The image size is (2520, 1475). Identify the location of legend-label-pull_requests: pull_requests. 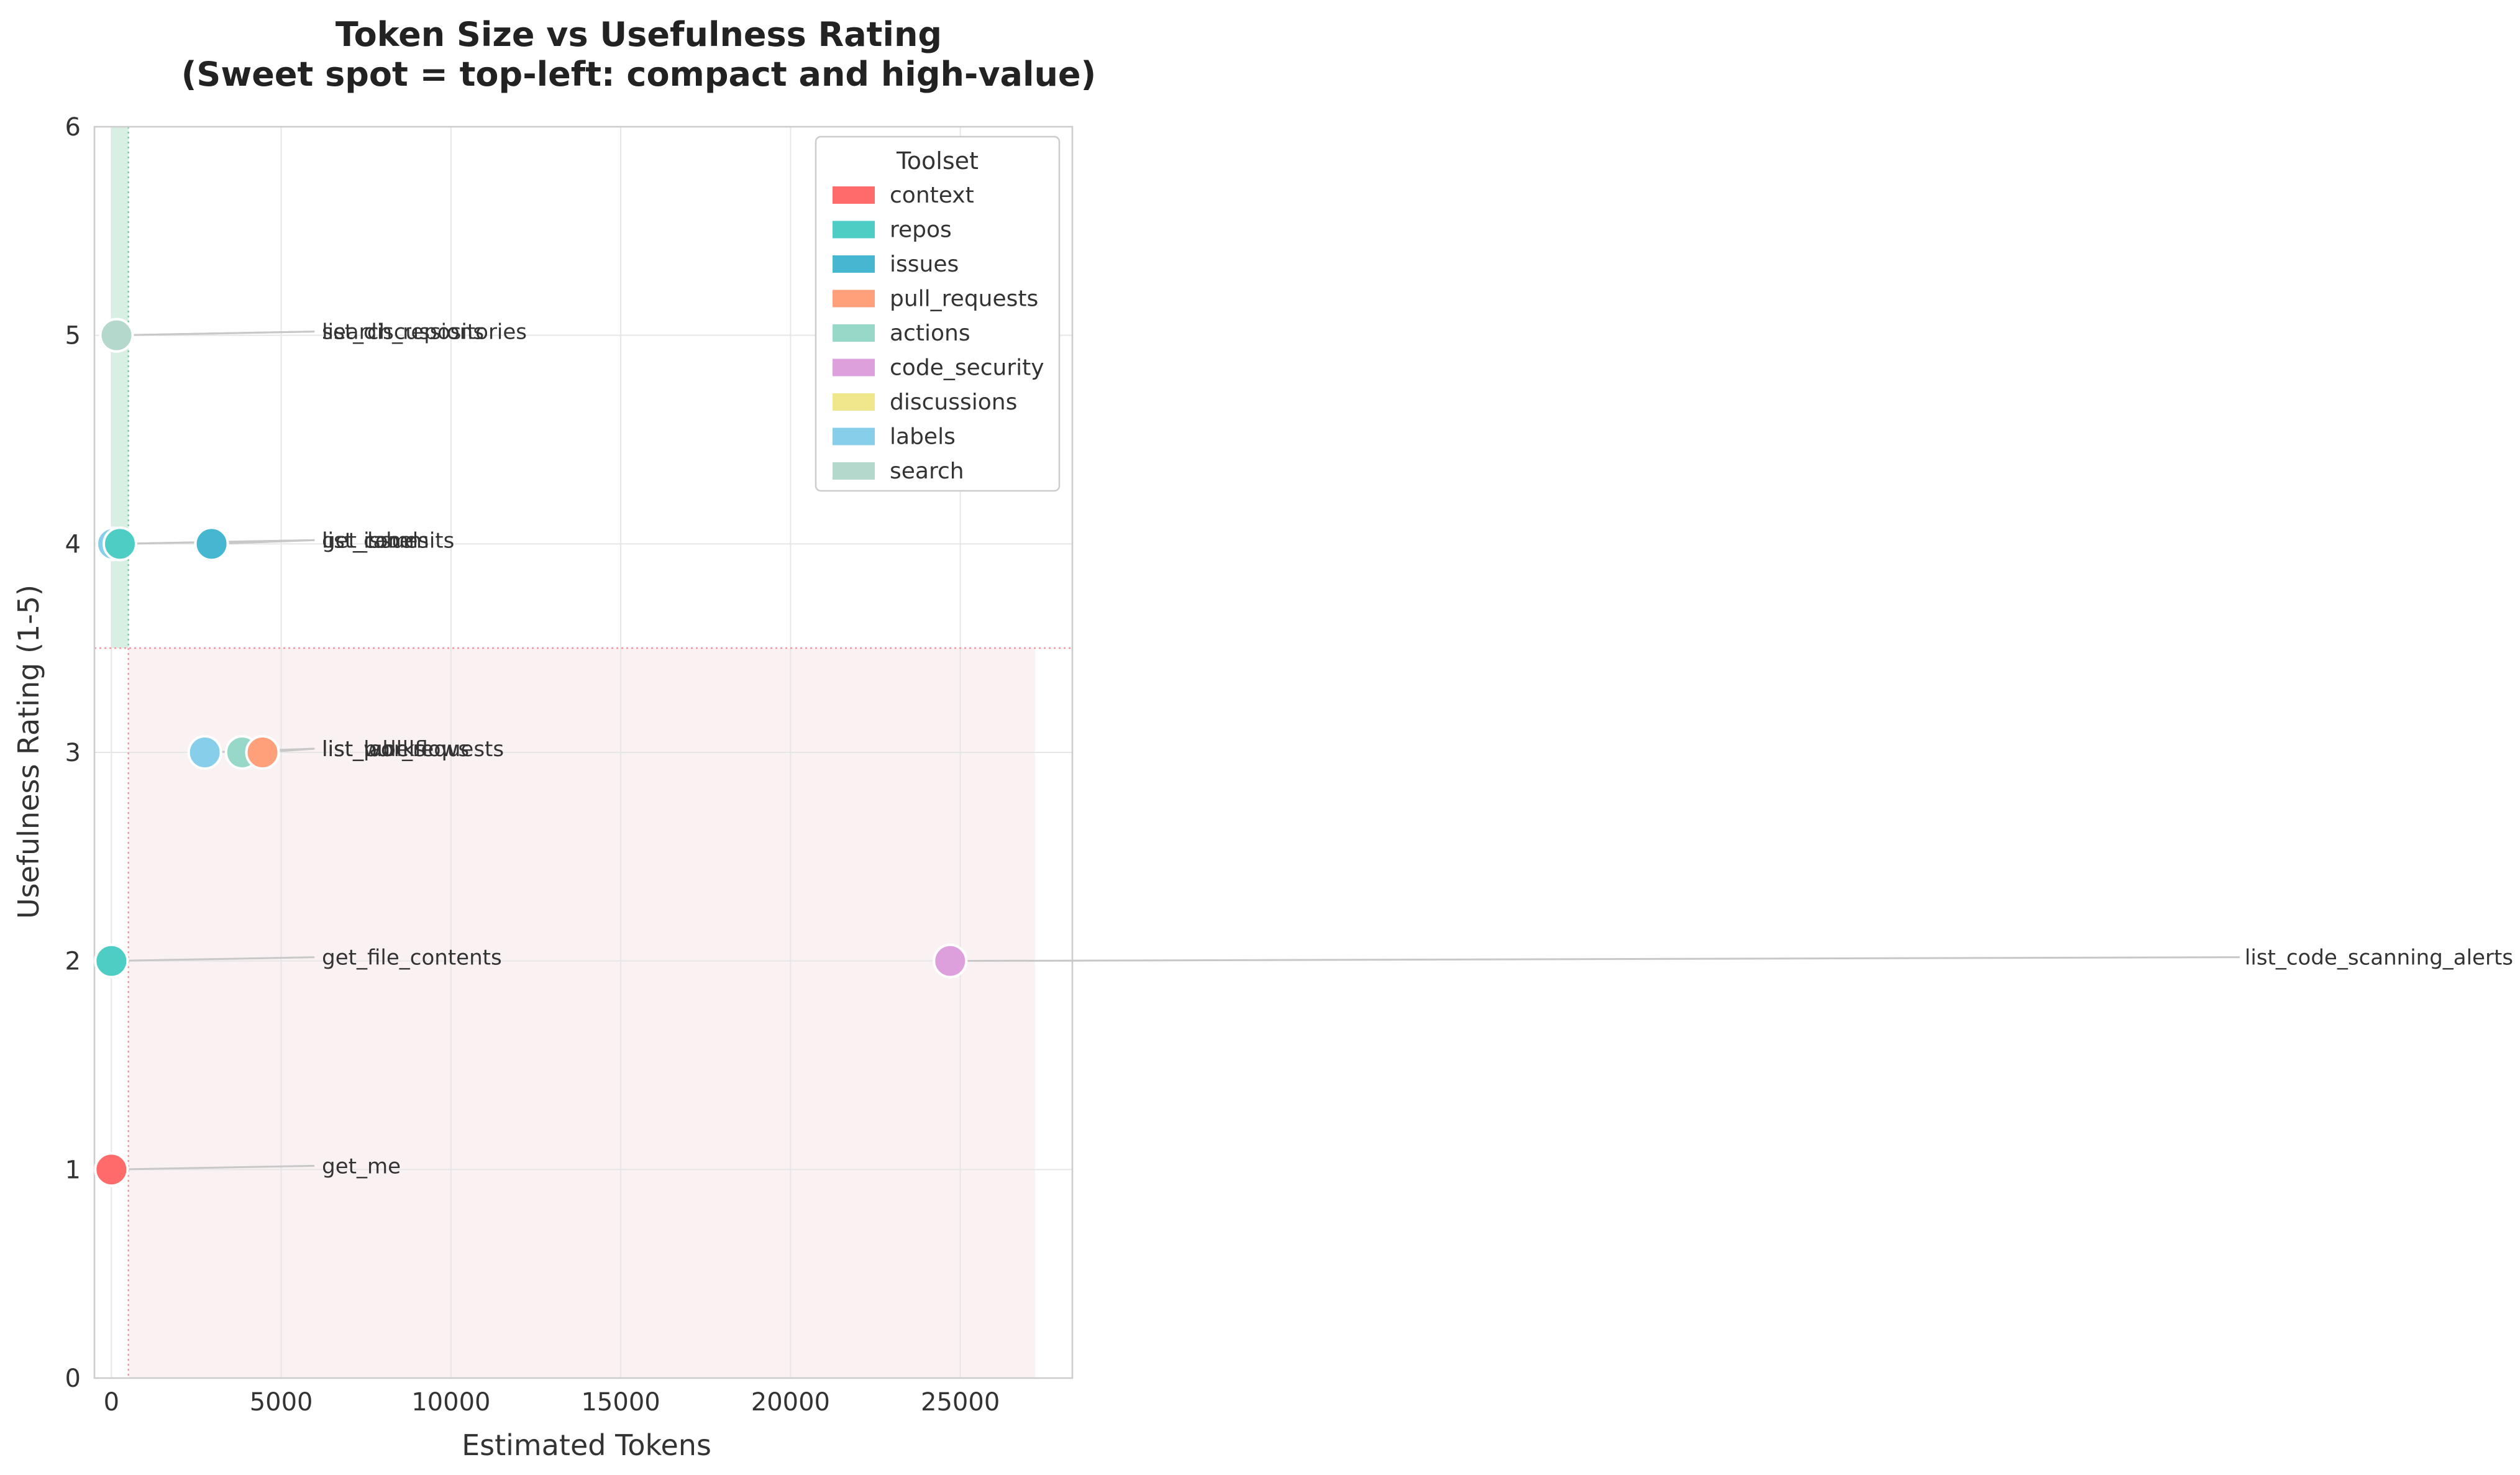
(964, 299).